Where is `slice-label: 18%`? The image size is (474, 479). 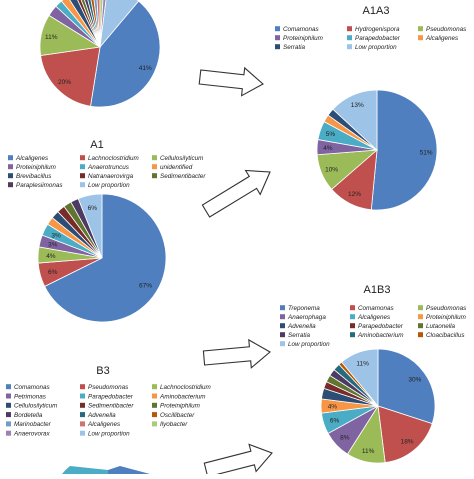 slice-label: 18% is located at coordinates (407, 441).